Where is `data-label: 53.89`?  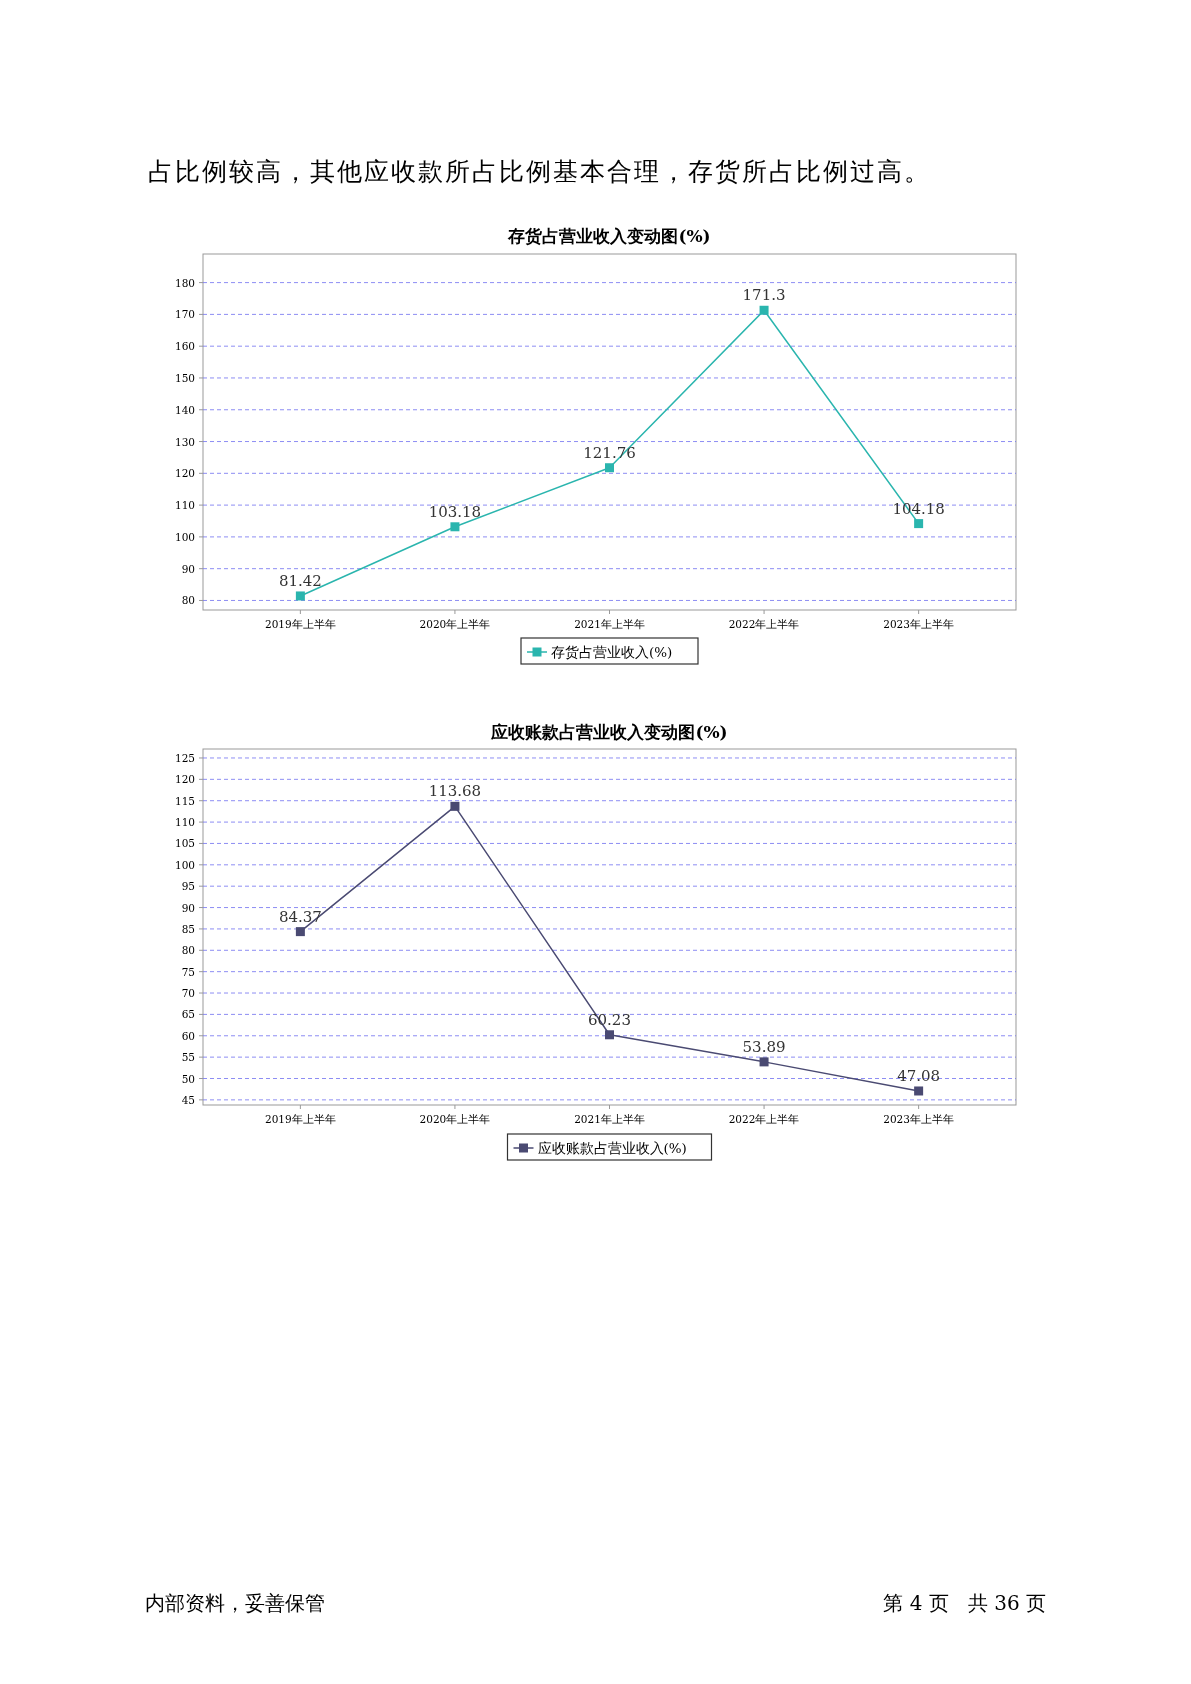 data-label: 53.89 is located at coordinates (764, 1046).